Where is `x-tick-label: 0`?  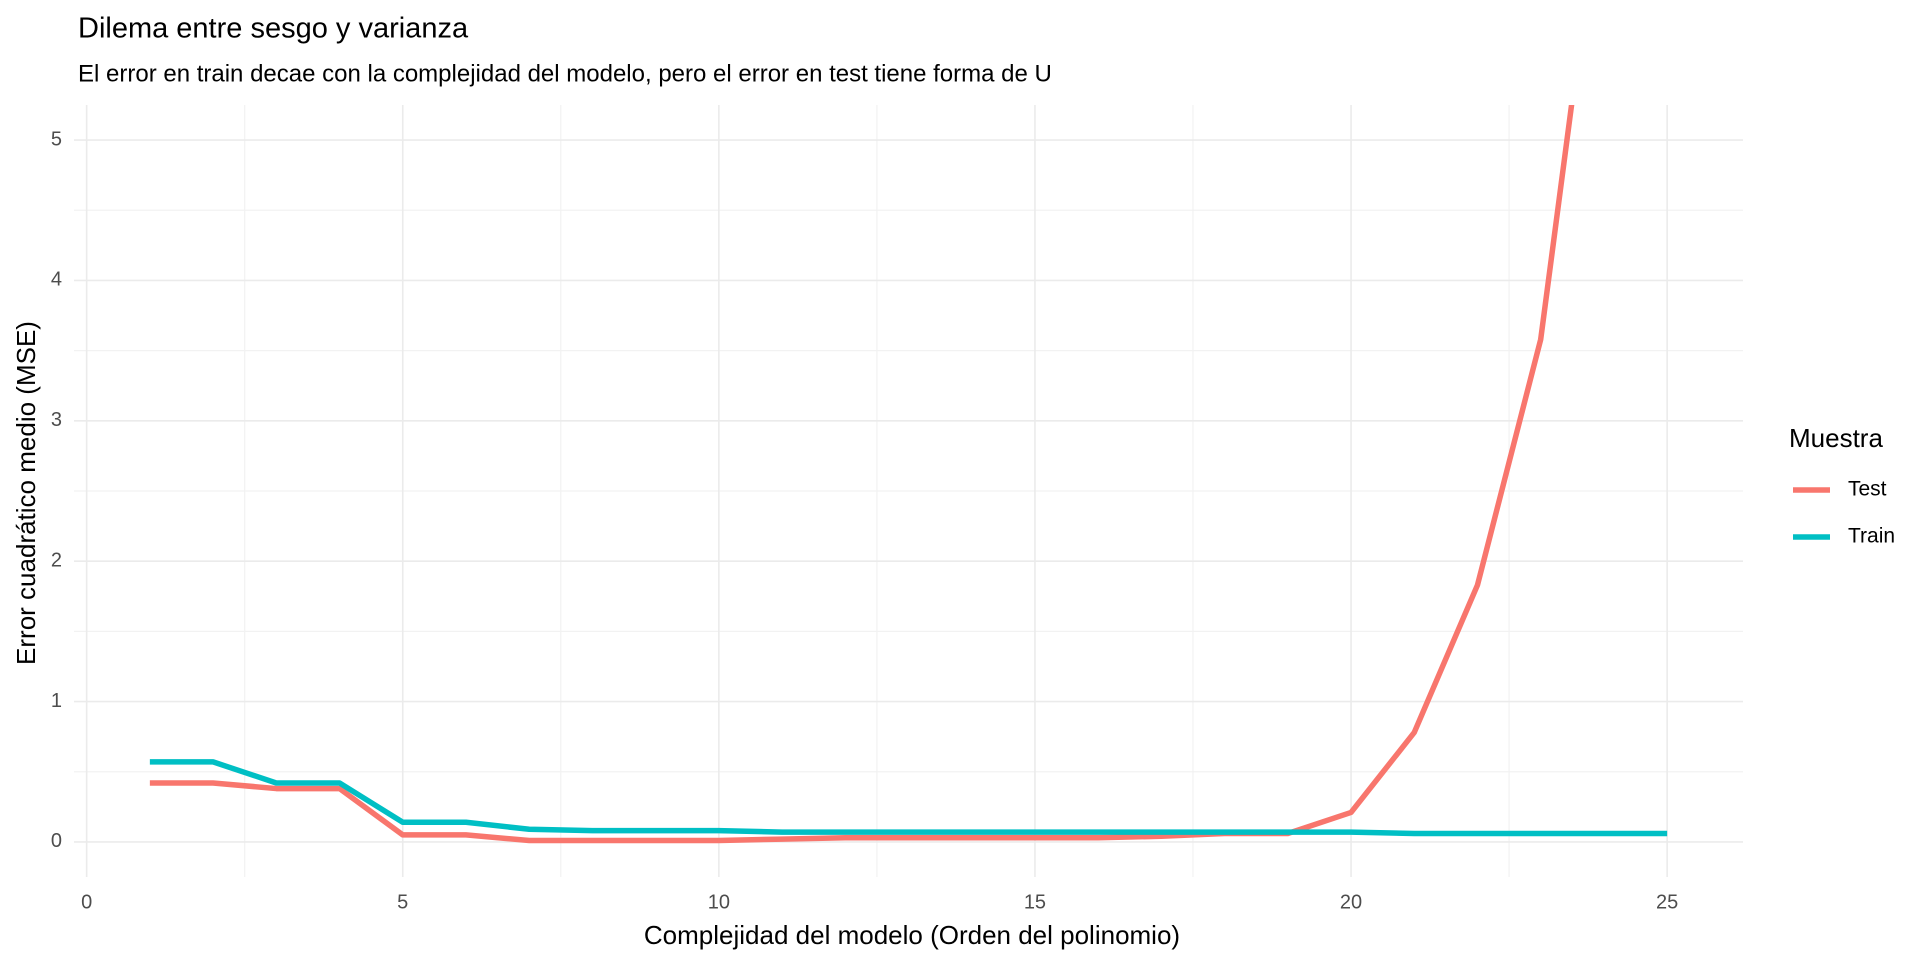 x-tick-label: 0 is located at coordinates (86, 902).